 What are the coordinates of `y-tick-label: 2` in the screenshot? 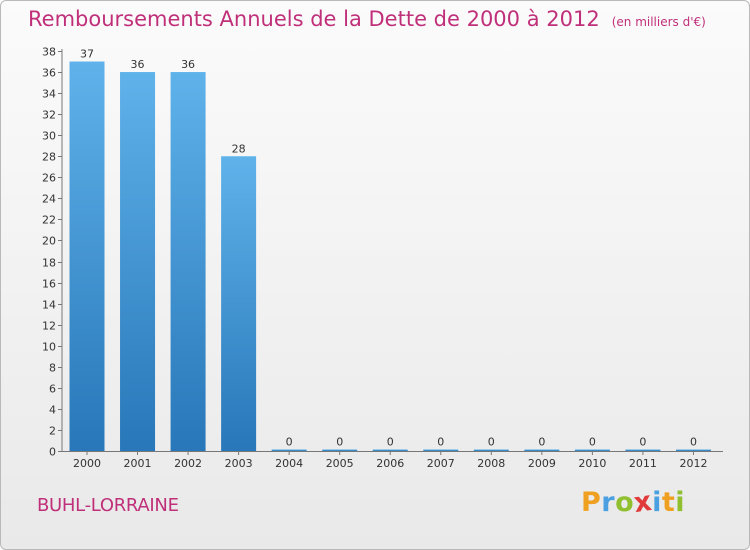 It's located at (52, 431).